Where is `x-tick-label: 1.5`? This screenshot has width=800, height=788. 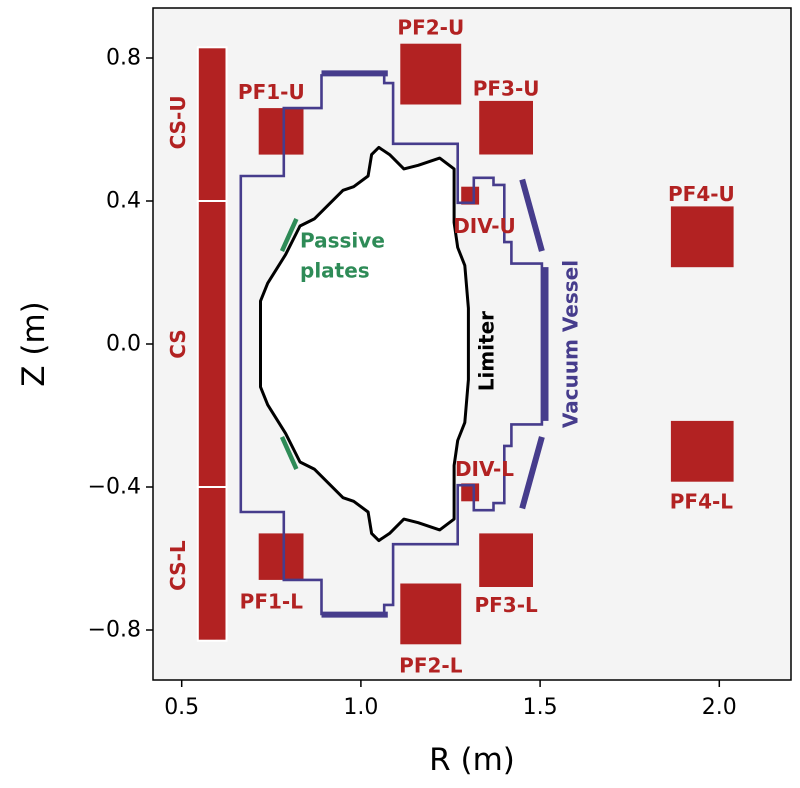 x-tick-label: 1.5 is located at coordinates (540, 707).